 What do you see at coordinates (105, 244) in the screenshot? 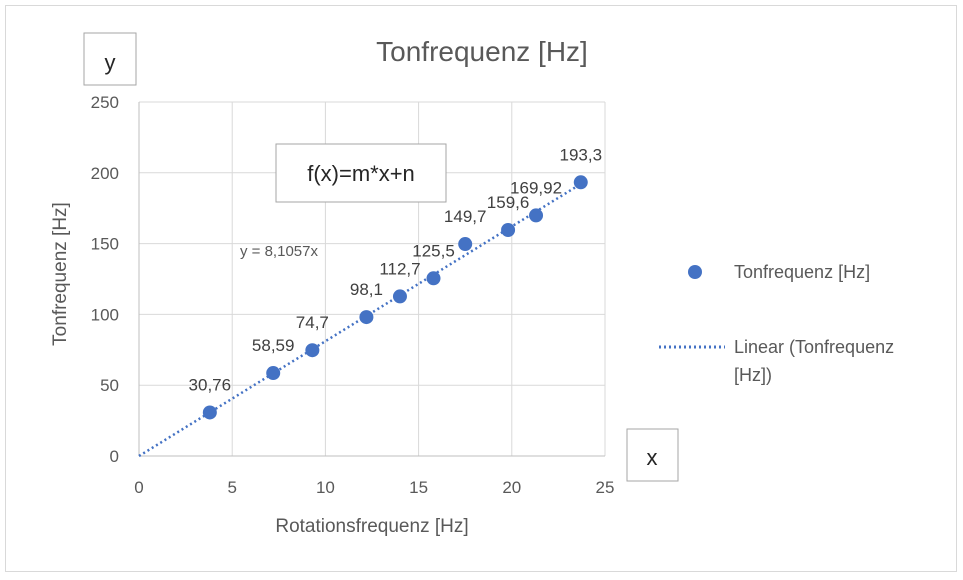
I see `y-tick-label: 150` at bounding box center [105, 244].